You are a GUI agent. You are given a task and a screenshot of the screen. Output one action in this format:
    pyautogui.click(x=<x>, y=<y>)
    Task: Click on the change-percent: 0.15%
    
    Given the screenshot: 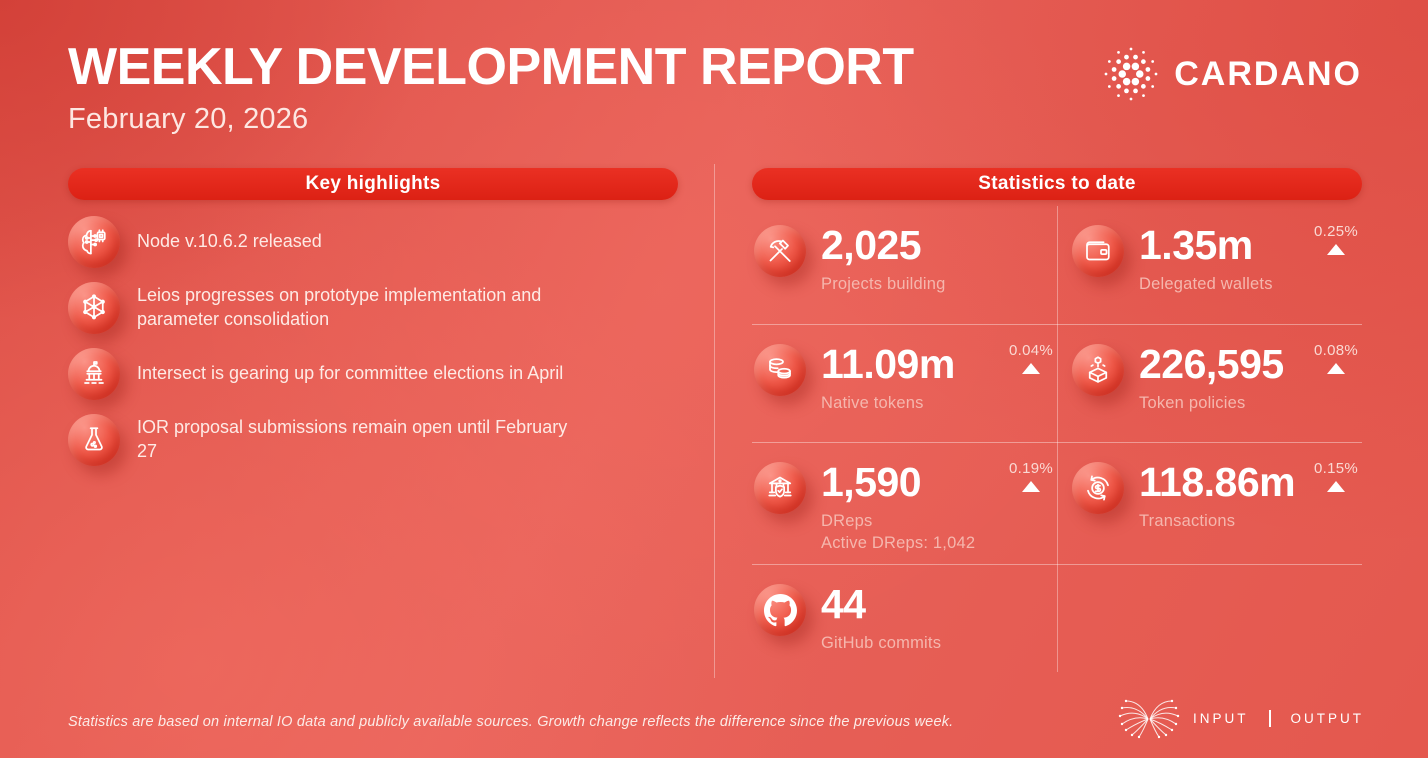 What is the action you would take?
    pyautogui.click(x=1335, y=468)
    